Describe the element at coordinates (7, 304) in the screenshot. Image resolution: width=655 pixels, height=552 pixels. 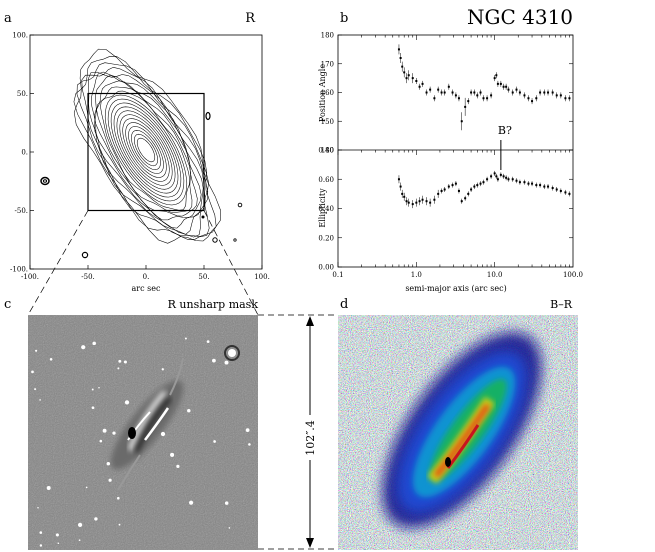
I see `panel-c-letter: c` at that location.